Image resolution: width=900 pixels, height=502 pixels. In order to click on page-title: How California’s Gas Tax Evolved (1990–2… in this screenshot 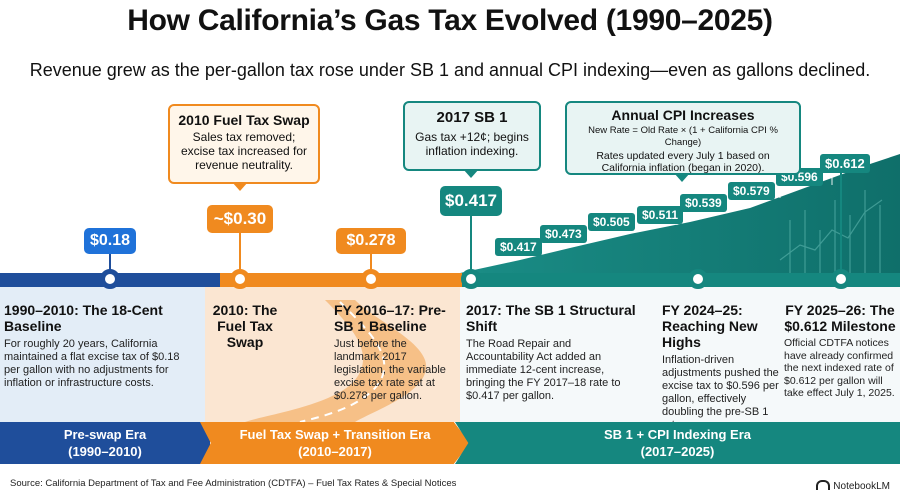, I will do `click(450, 20)`.